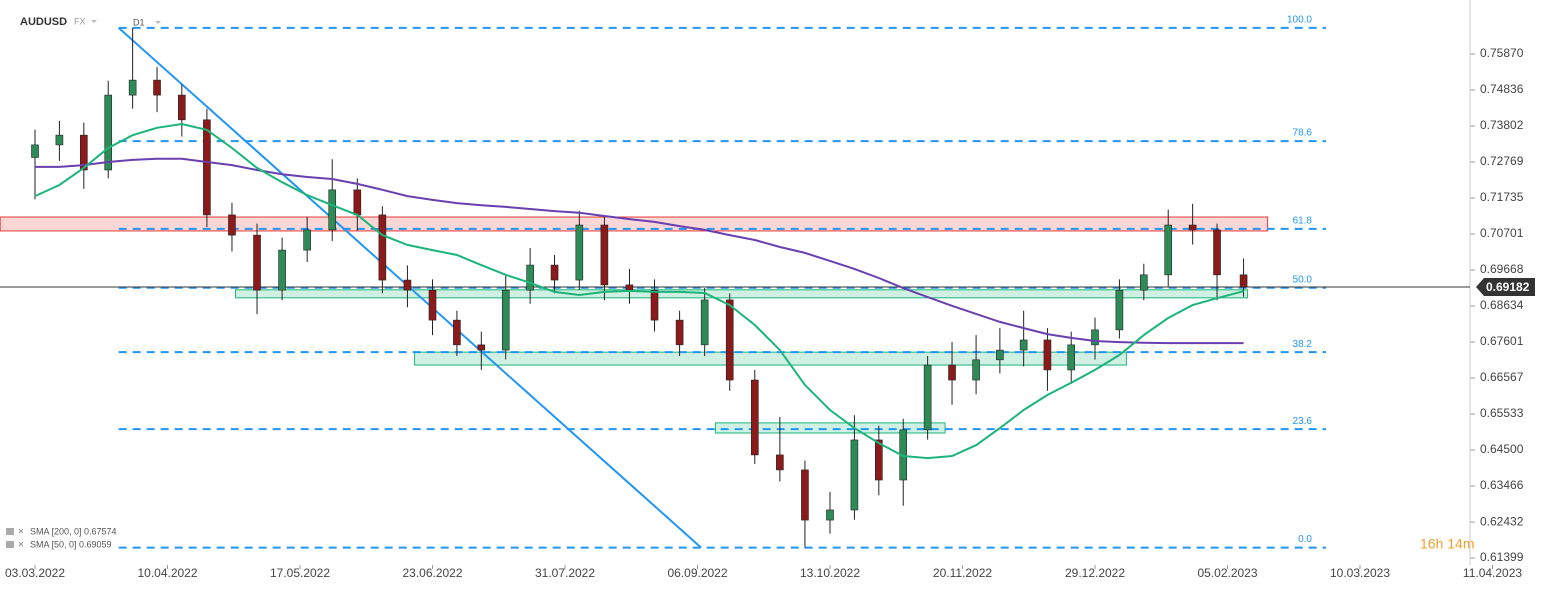 The height and width of the screenshot is (590, 1546). I want to click on y-tick-label: 0.74836, so click(1502, 89).